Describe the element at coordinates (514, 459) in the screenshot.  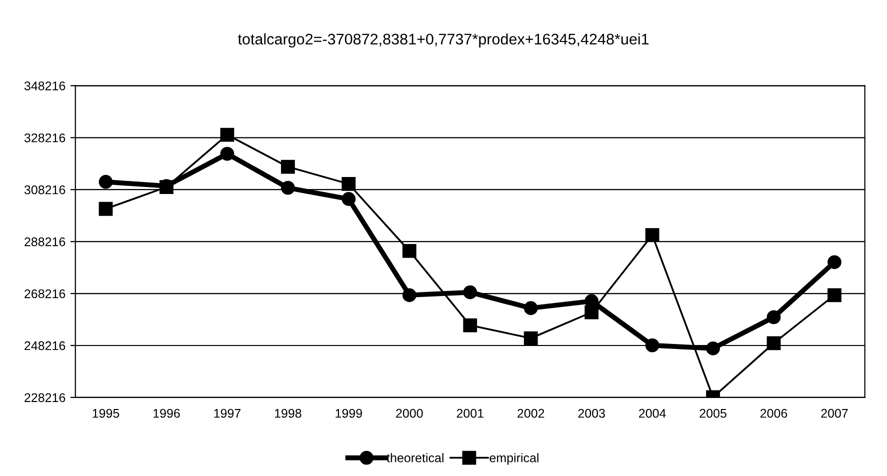
I see `legend-label: empirical` at that location.